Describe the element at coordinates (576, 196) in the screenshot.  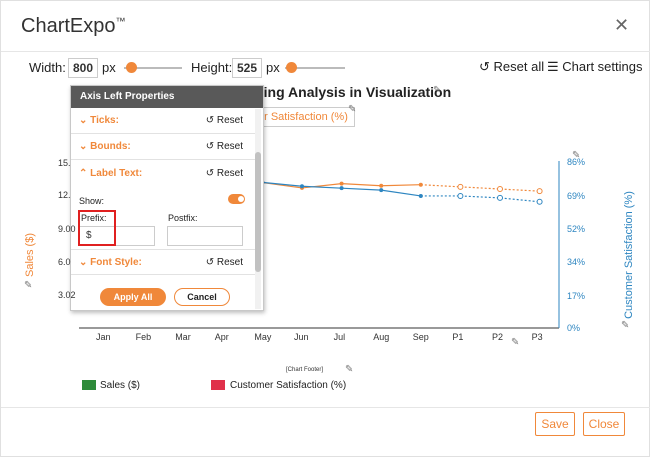
I see `y-right-tick-label: 69%` at that location.